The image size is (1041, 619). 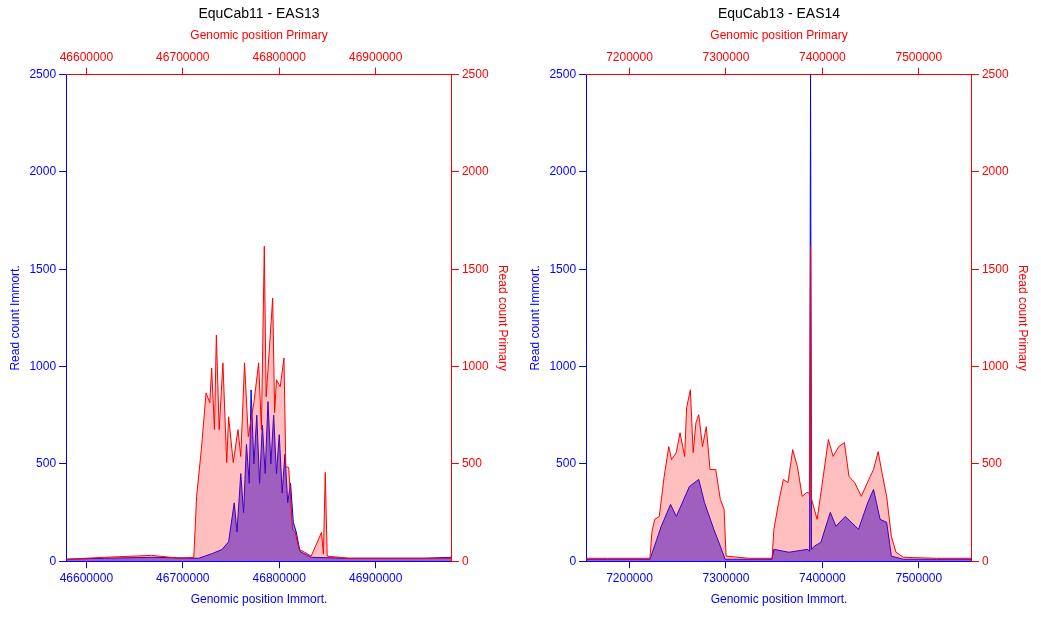 I want to click on x-tick-label: 7200000, so click(x=630, y=577).